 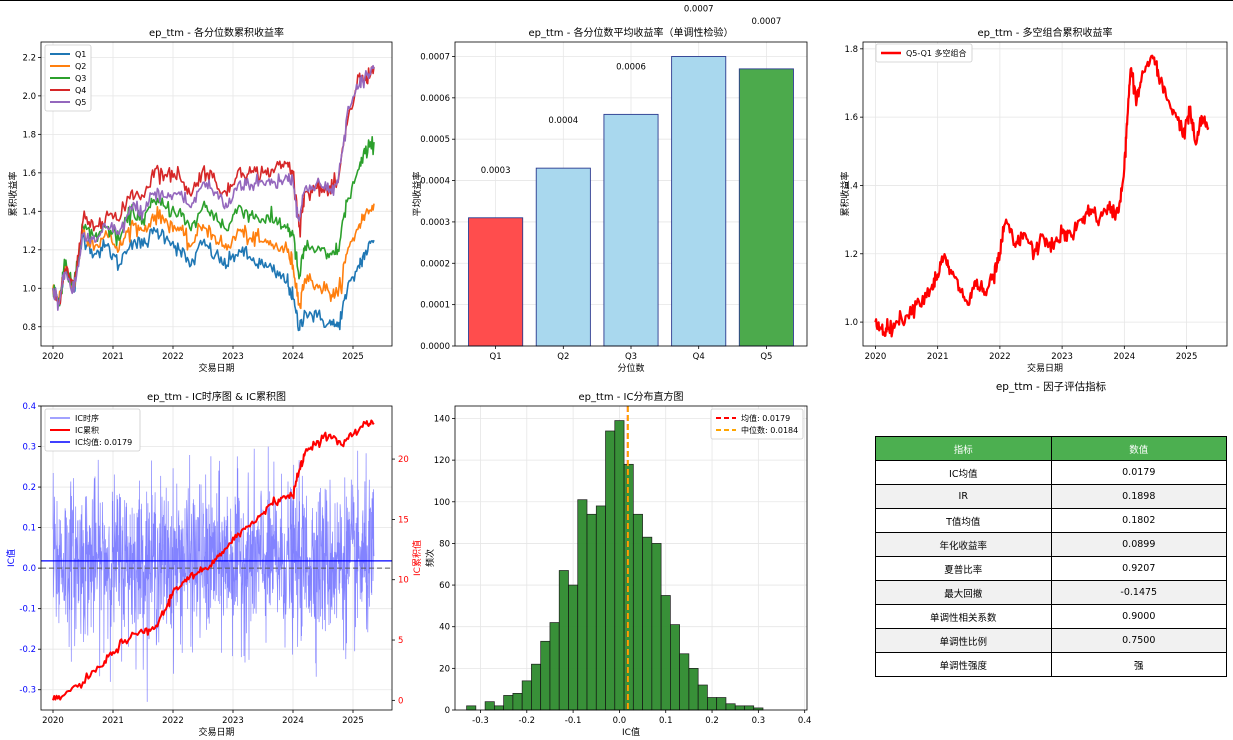 What do you see at coordinates (963, 568) in the screenshot?
I see `metric-name: 夏普比率` at bounding box center [963, 568].